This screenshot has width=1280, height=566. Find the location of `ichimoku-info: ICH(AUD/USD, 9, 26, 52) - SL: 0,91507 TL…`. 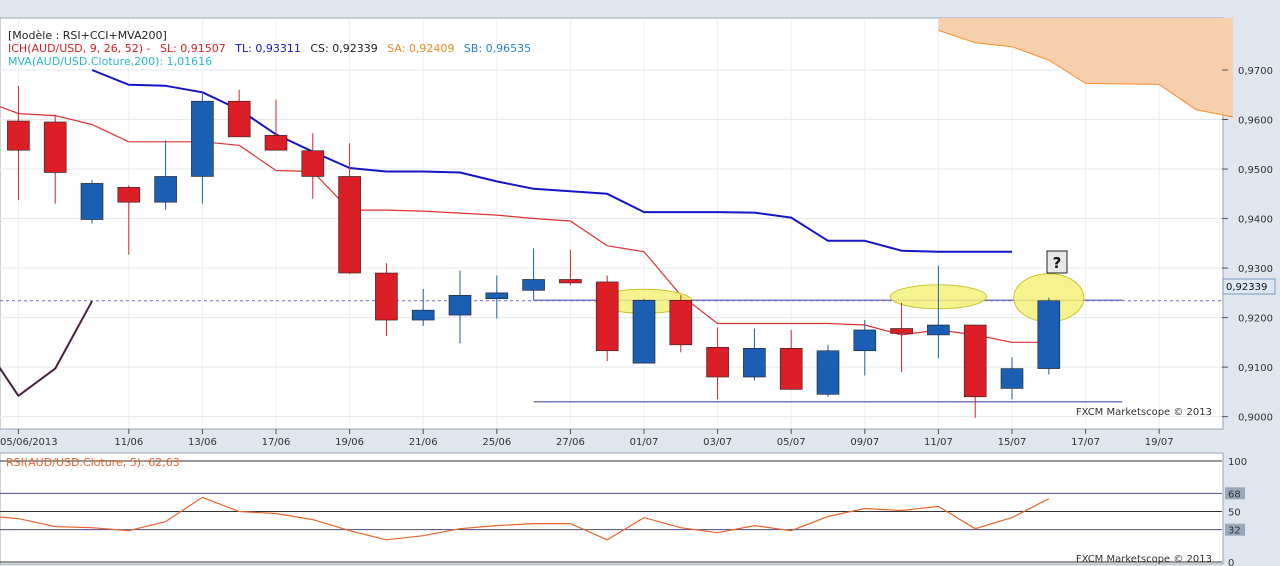

ichimoku-info: ICH(AUD/USD, 9, 26, 52) - SL: 0,91507 TL… is located at coordinates (269, 48).